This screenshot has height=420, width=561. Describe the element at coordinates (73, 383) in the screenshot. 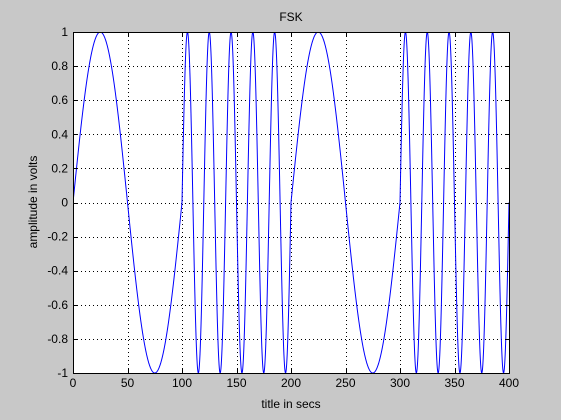

I see `x-tick-label: 0` at that location.